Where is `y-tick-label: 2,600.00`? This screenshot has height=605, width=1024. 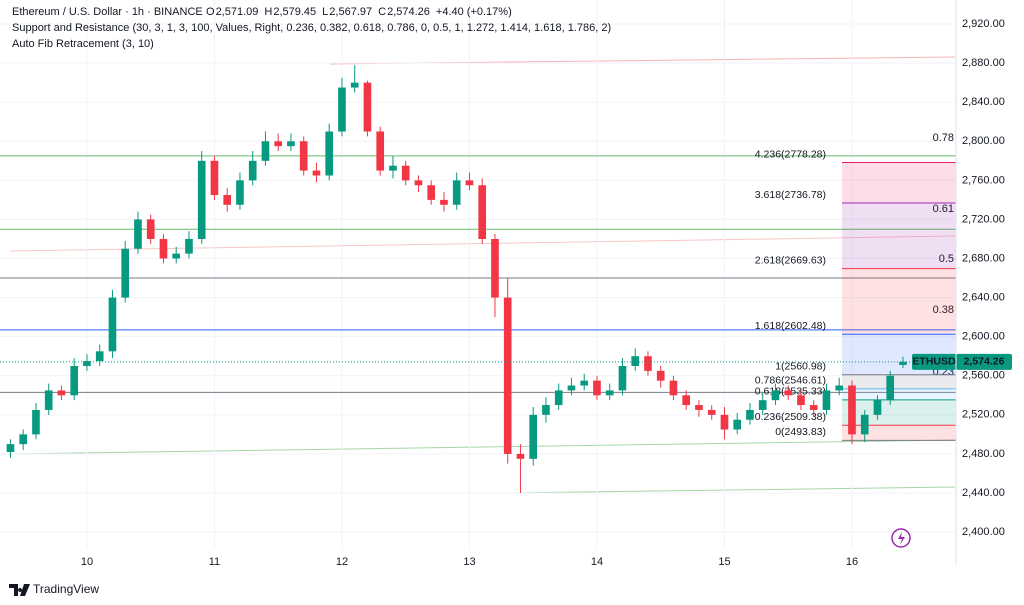 y-tick-label: 2,600.00 is located at coordinates (983, 337).